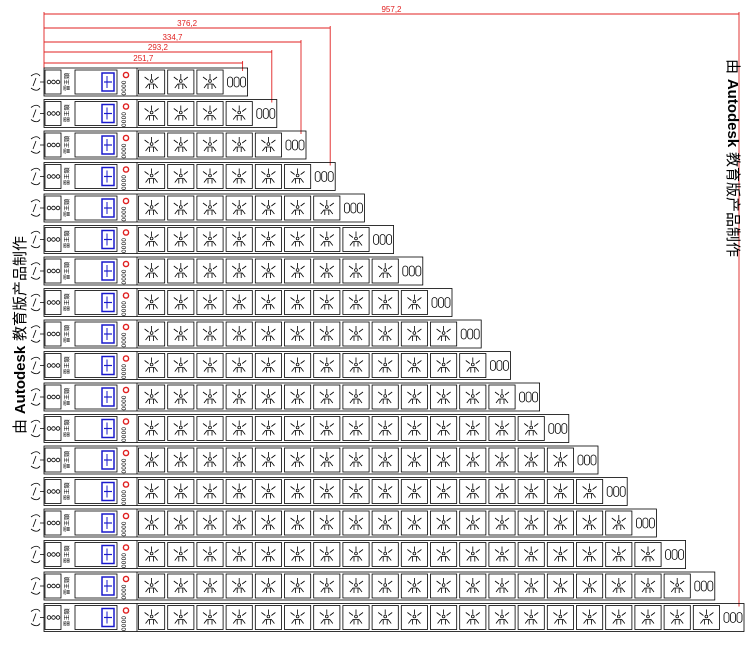 Image resolution: width=750 pixels, height=650 pixels. I want to click on watermark-suffix: 教育版产品制作, so click(733, 202).